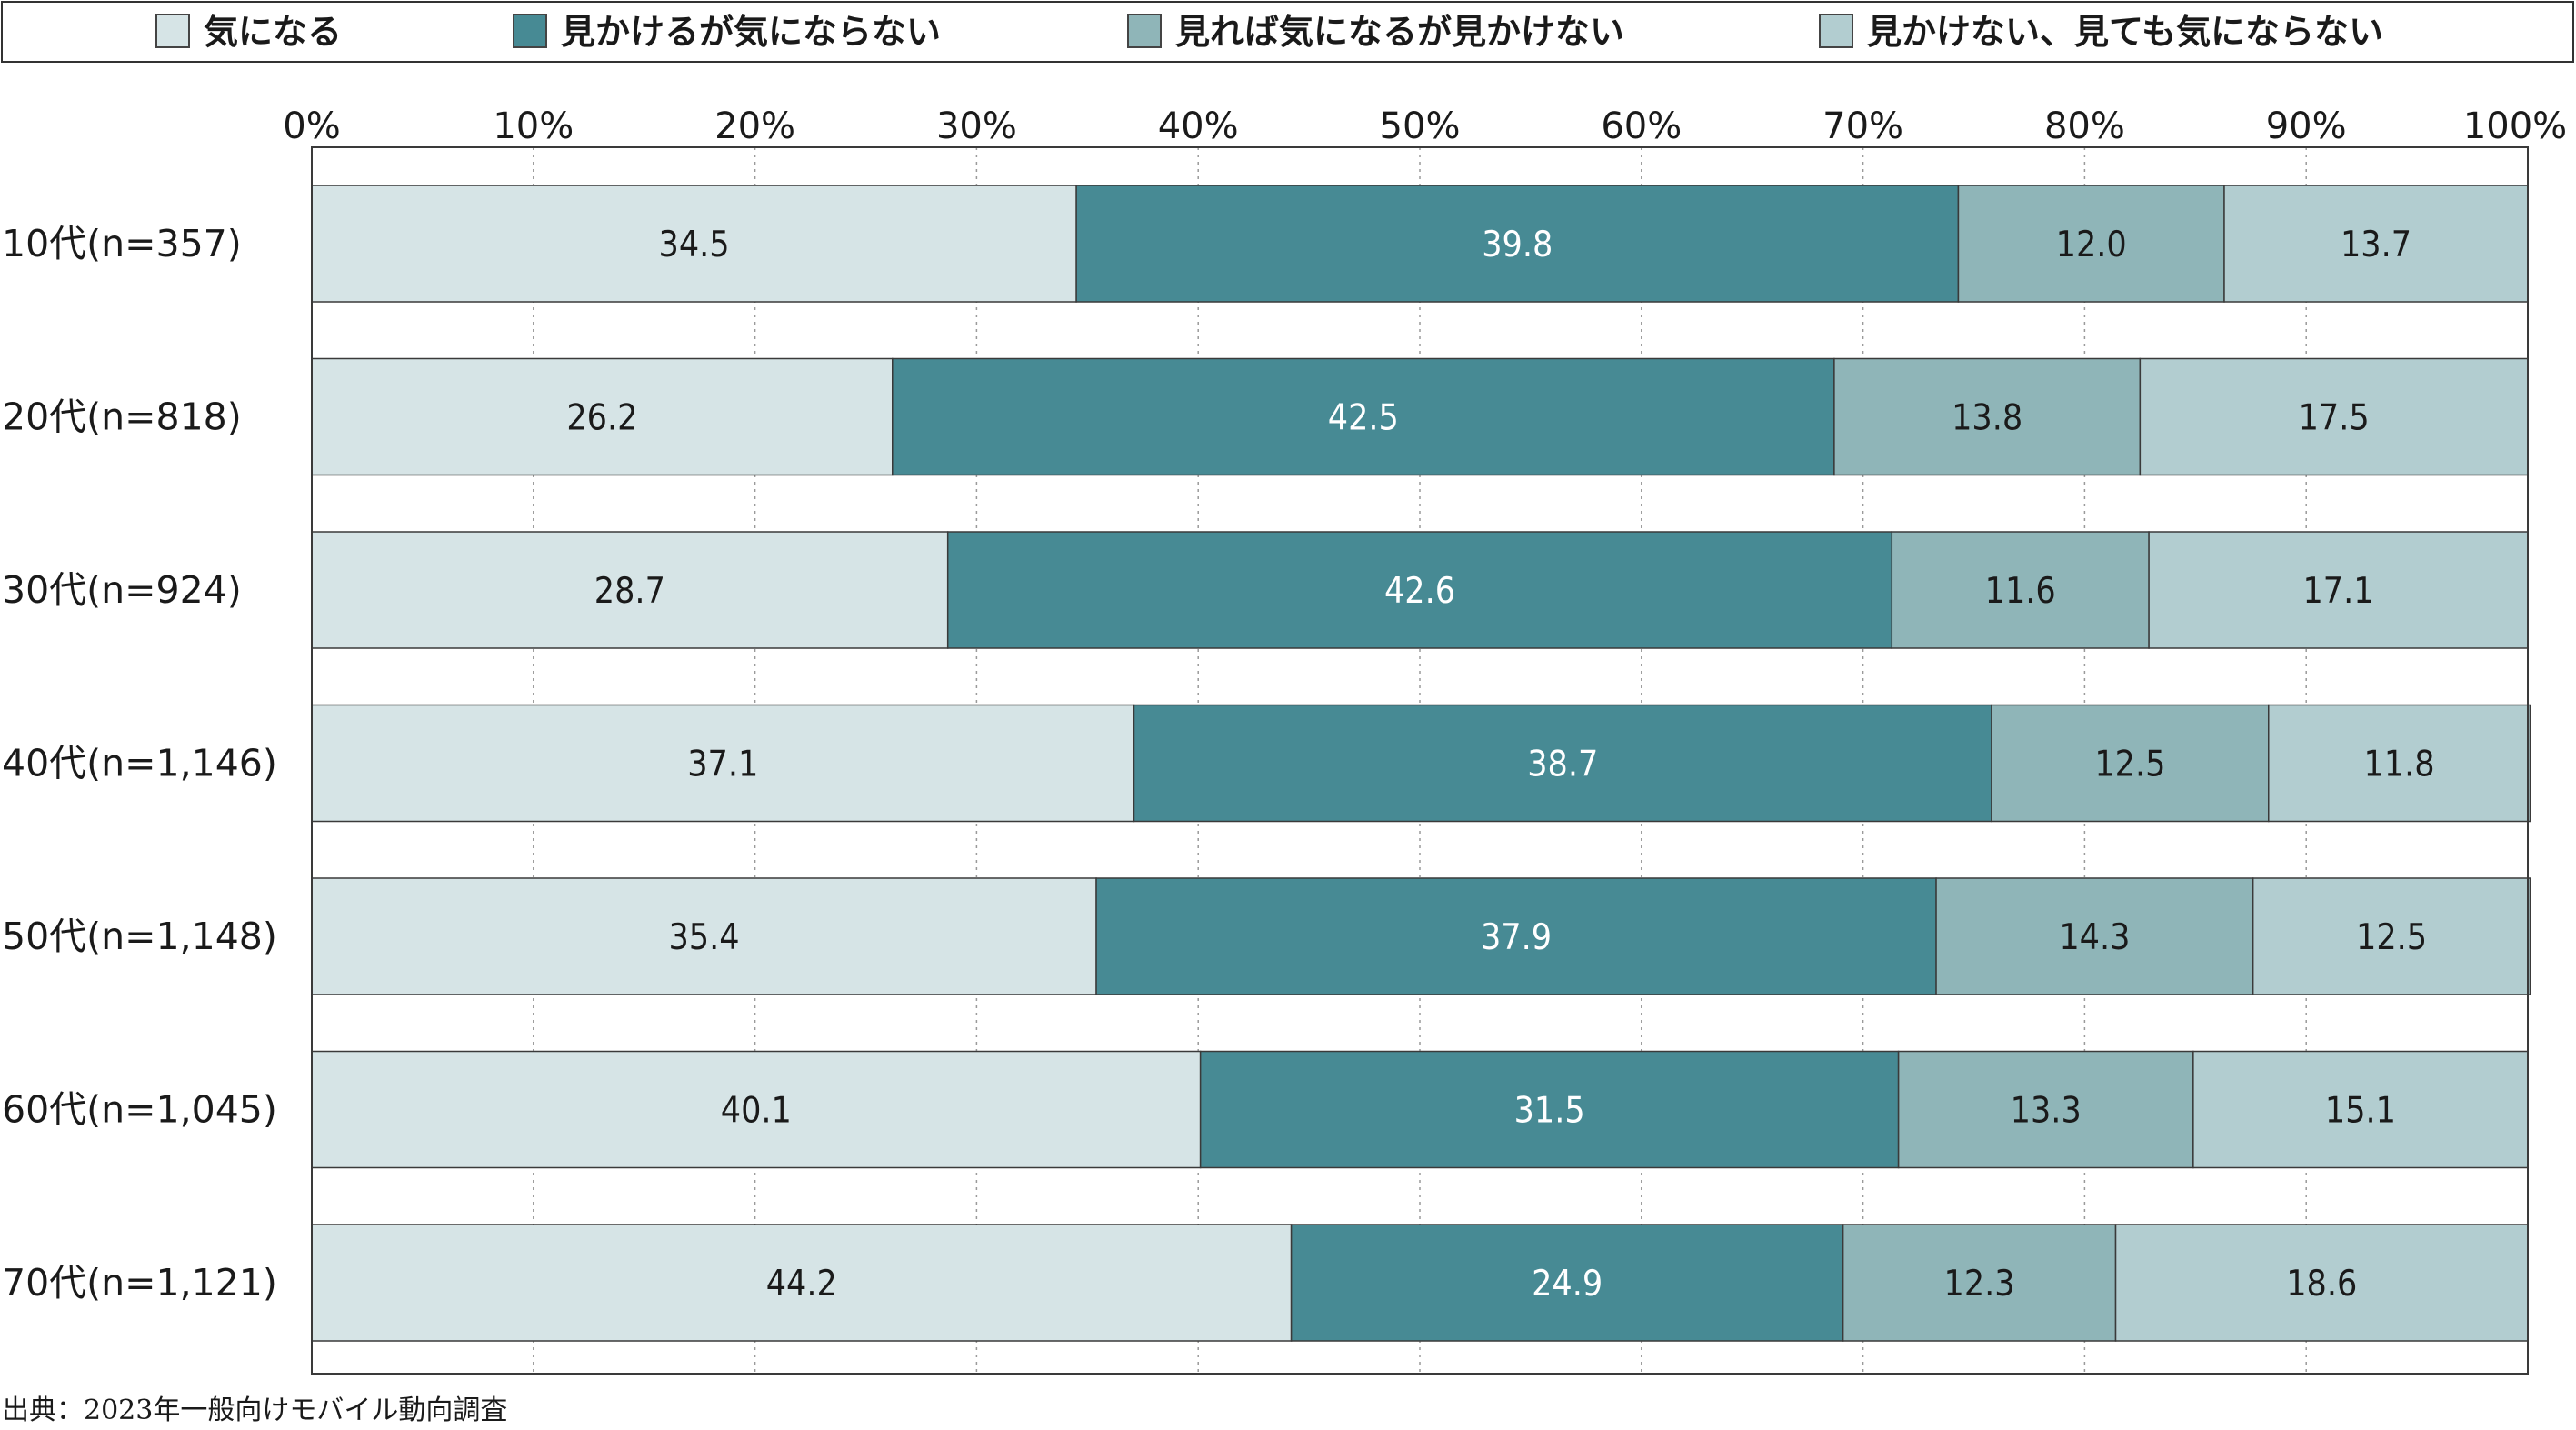  I want to click on bar-row: 40.1 31.5 13.3 15.1, so click(1420, 1109).